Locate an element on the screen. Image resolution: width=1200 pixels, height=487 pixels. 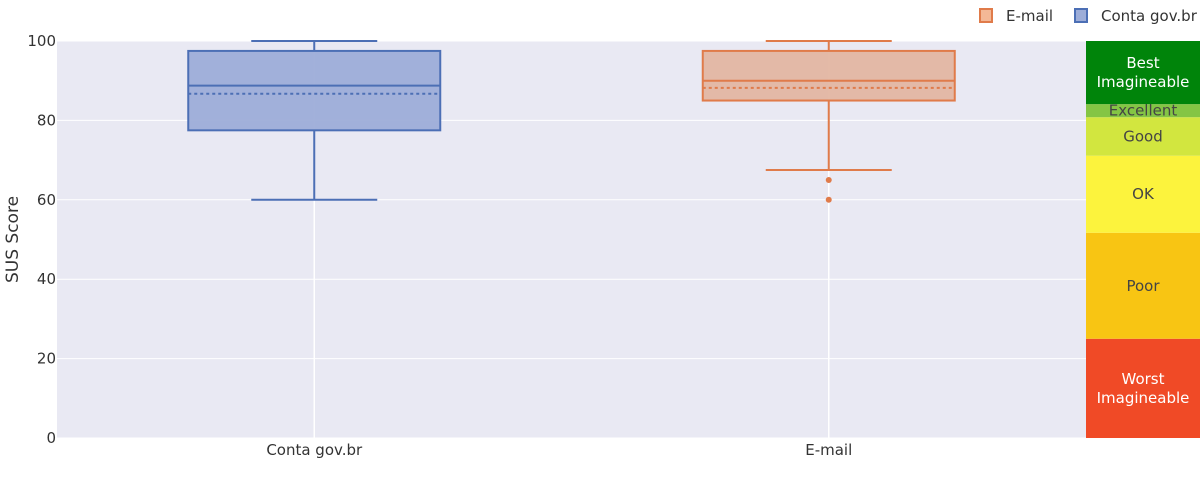
rating-band-label: Good is located at coordinates (1143, 136).